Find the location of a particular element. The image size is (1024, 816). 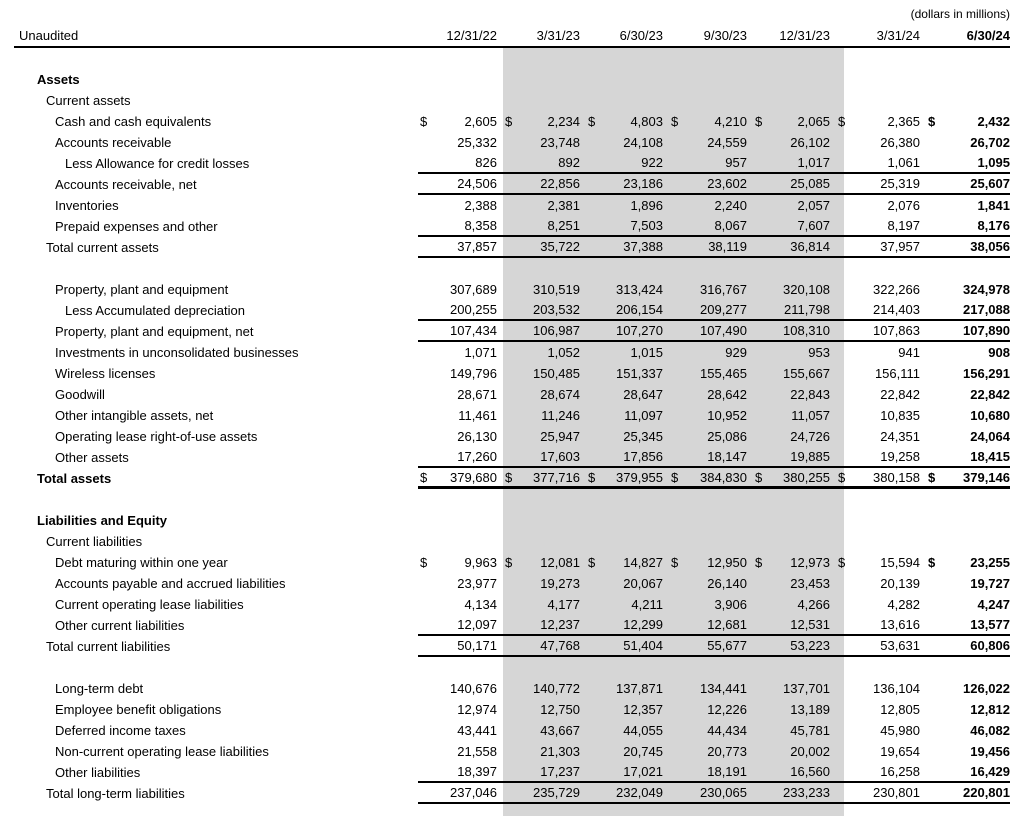

cell-value: 13,616 is located at coordinates (900, 624).